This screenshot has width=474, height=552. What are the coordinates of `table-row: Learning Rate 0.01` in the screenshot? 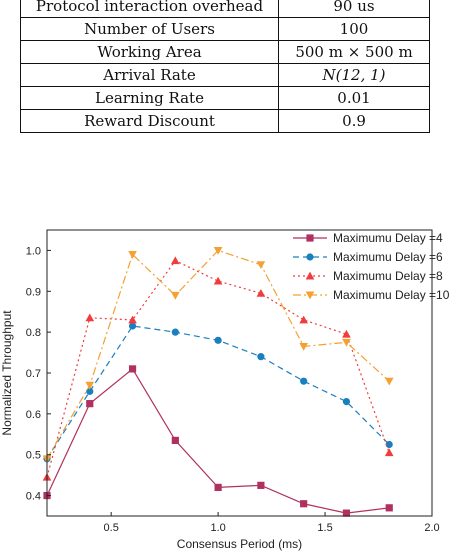 It's located at (225, 98).